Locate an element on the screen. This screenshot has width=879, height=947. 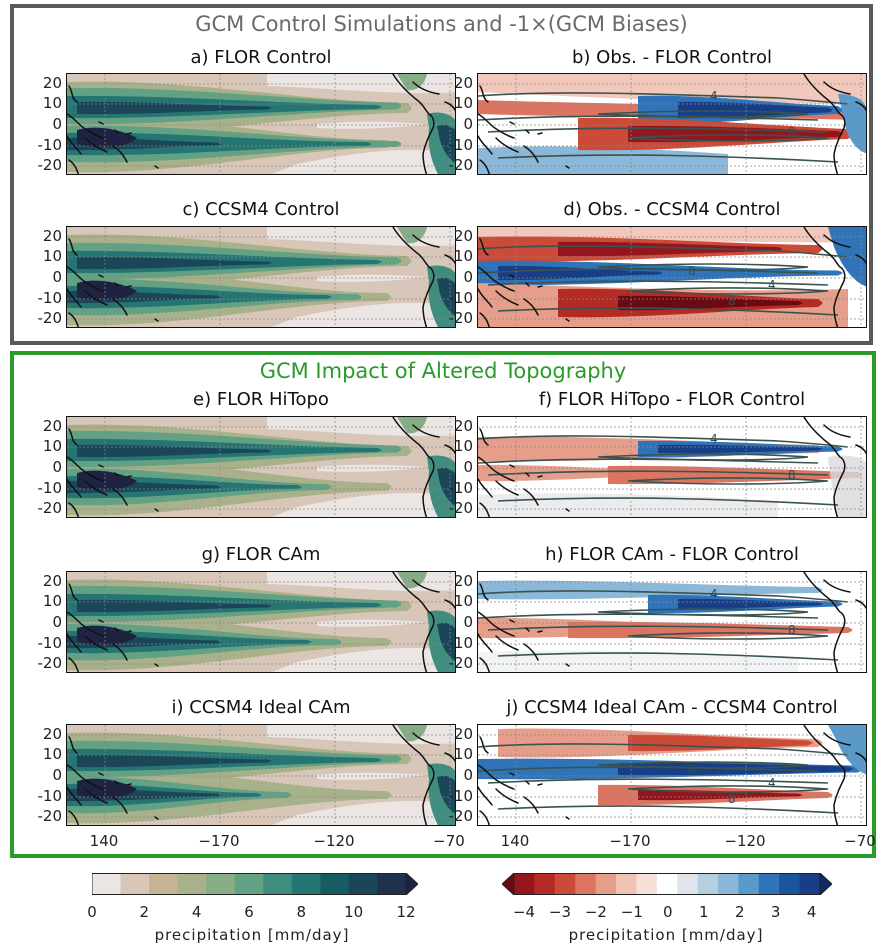
precipitation-map-panel is located at coordinates (261, 124).